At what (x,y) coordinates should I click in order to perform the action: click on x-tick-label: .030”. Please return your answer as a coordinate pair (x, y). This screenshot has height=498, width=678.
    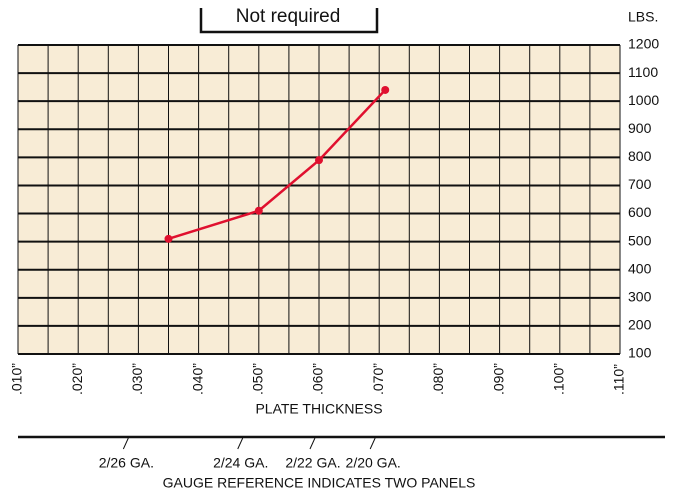
    Looking at the image, I should click on (137, 379).